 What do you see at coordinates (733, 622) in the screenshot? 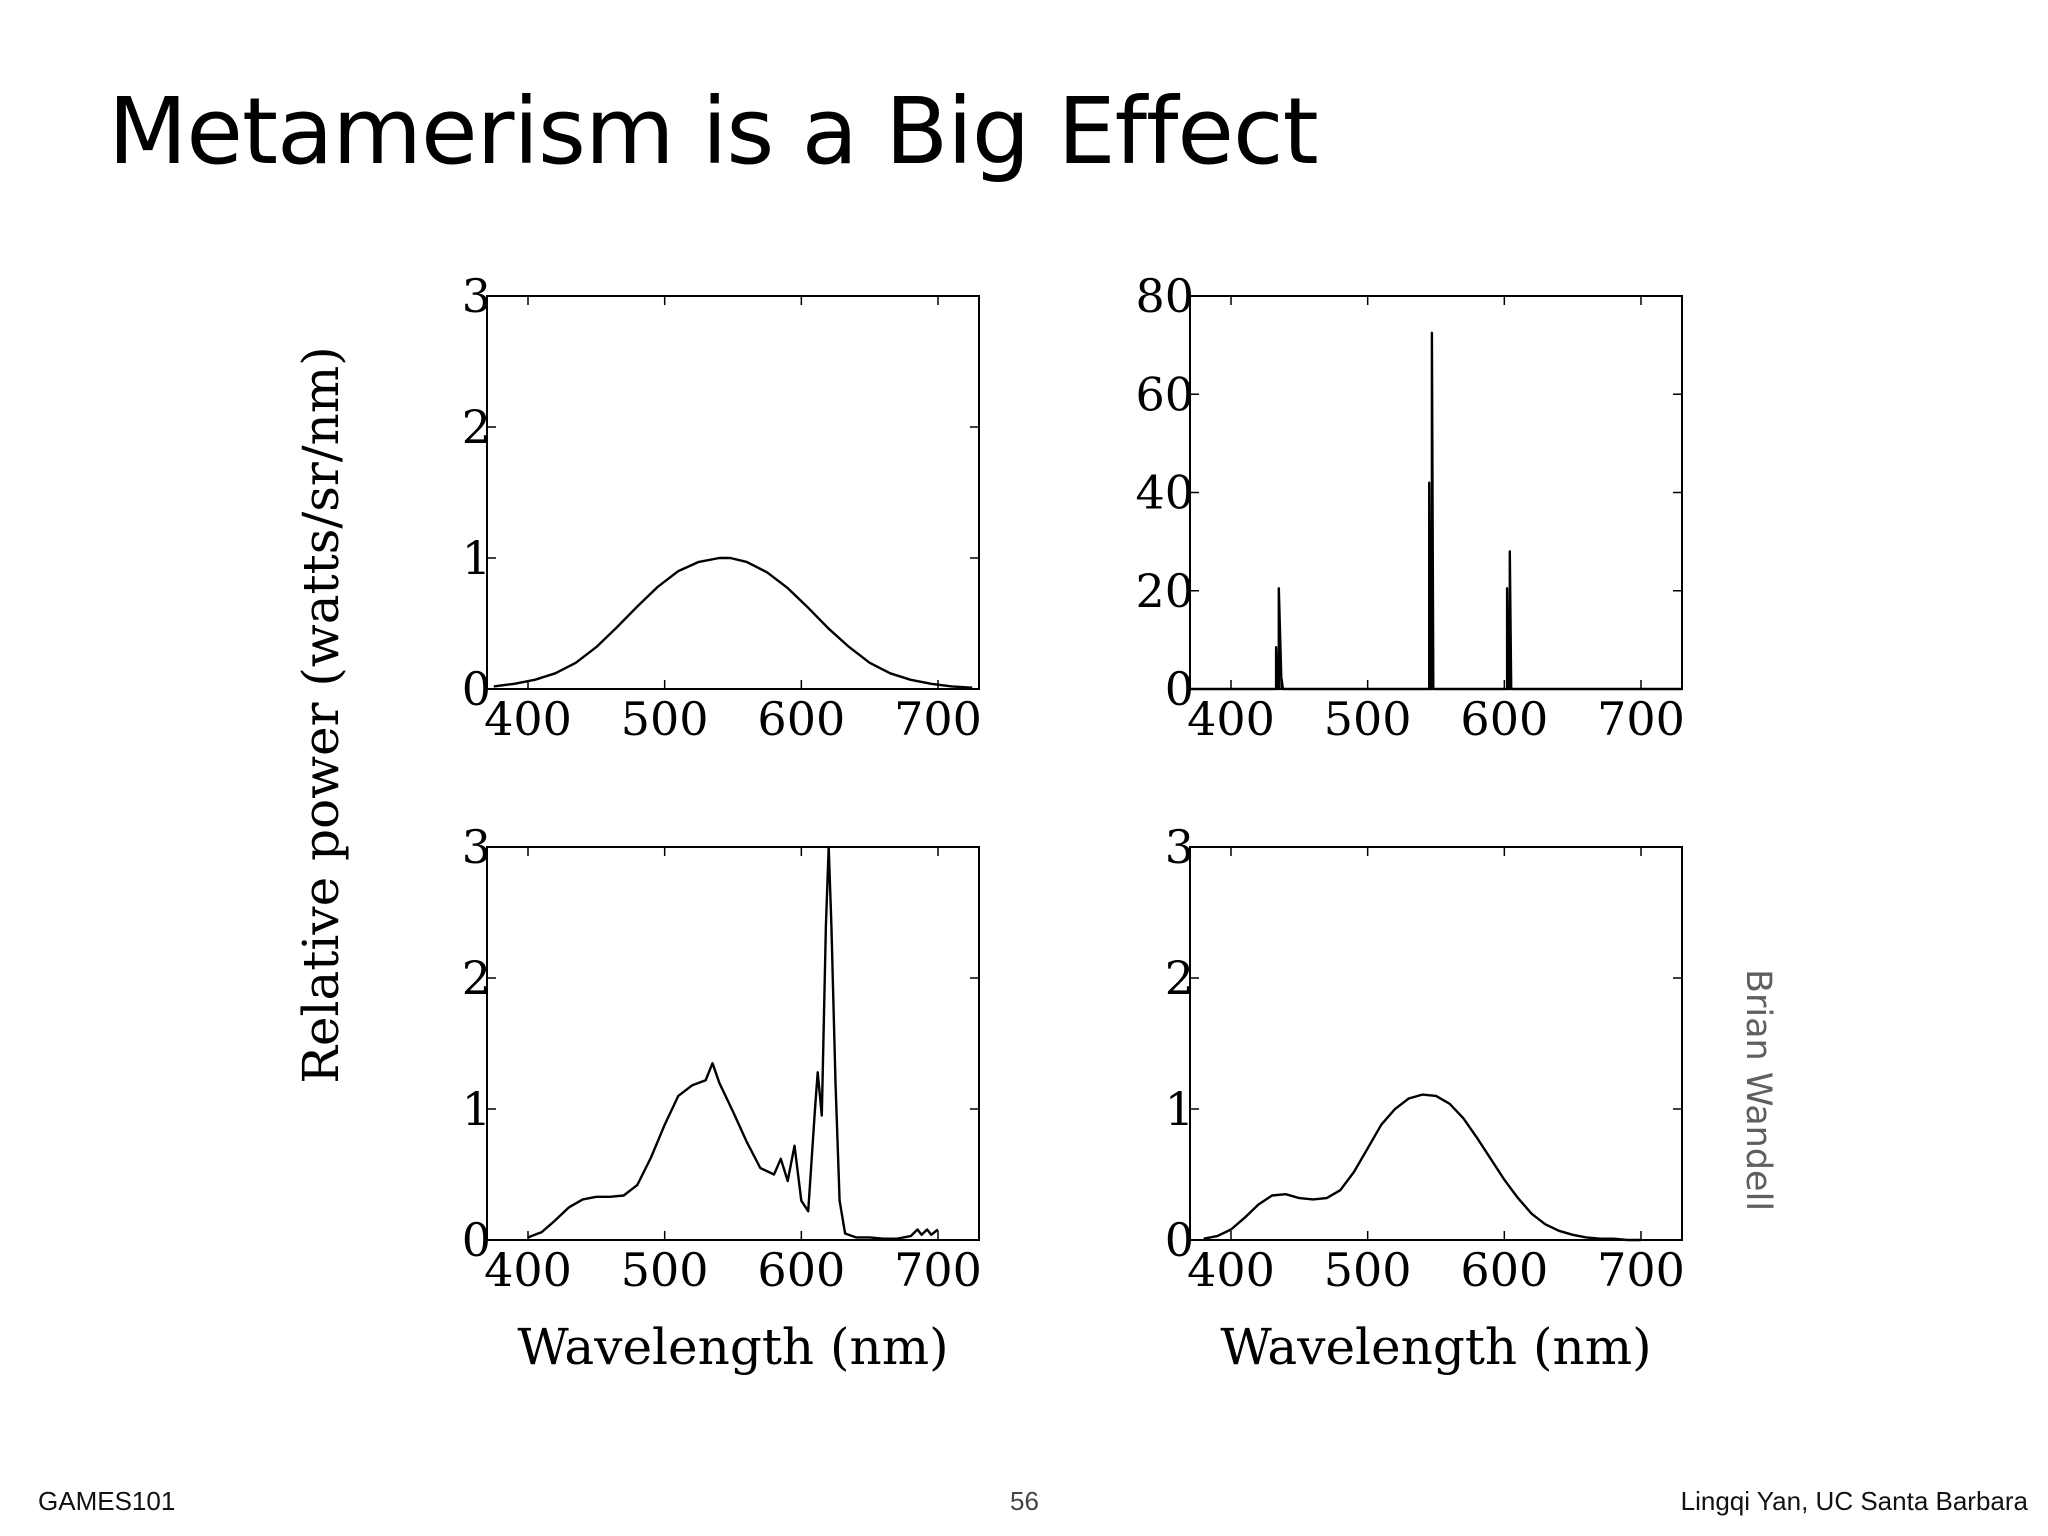
I see `spectrum-line-top-left` at bounding box center [733, 622].